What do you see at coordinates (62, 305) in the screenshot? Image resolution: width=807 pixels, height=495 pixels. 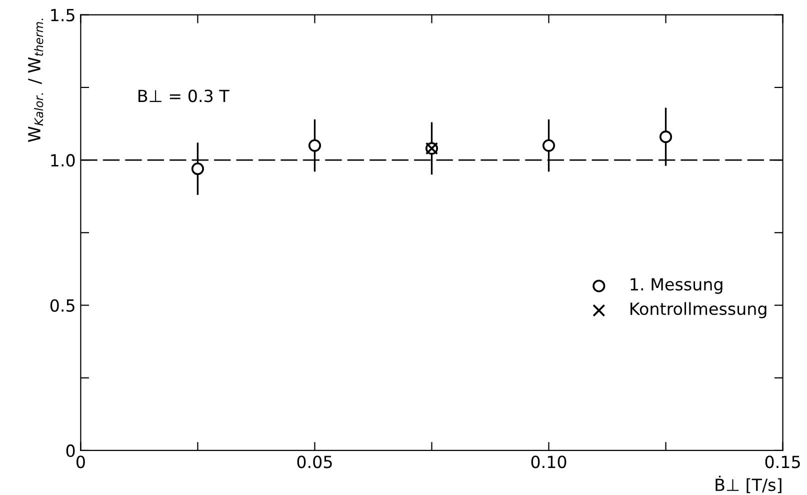 I see `y-tick-label: 0.5` at bounding box center [62, 305].